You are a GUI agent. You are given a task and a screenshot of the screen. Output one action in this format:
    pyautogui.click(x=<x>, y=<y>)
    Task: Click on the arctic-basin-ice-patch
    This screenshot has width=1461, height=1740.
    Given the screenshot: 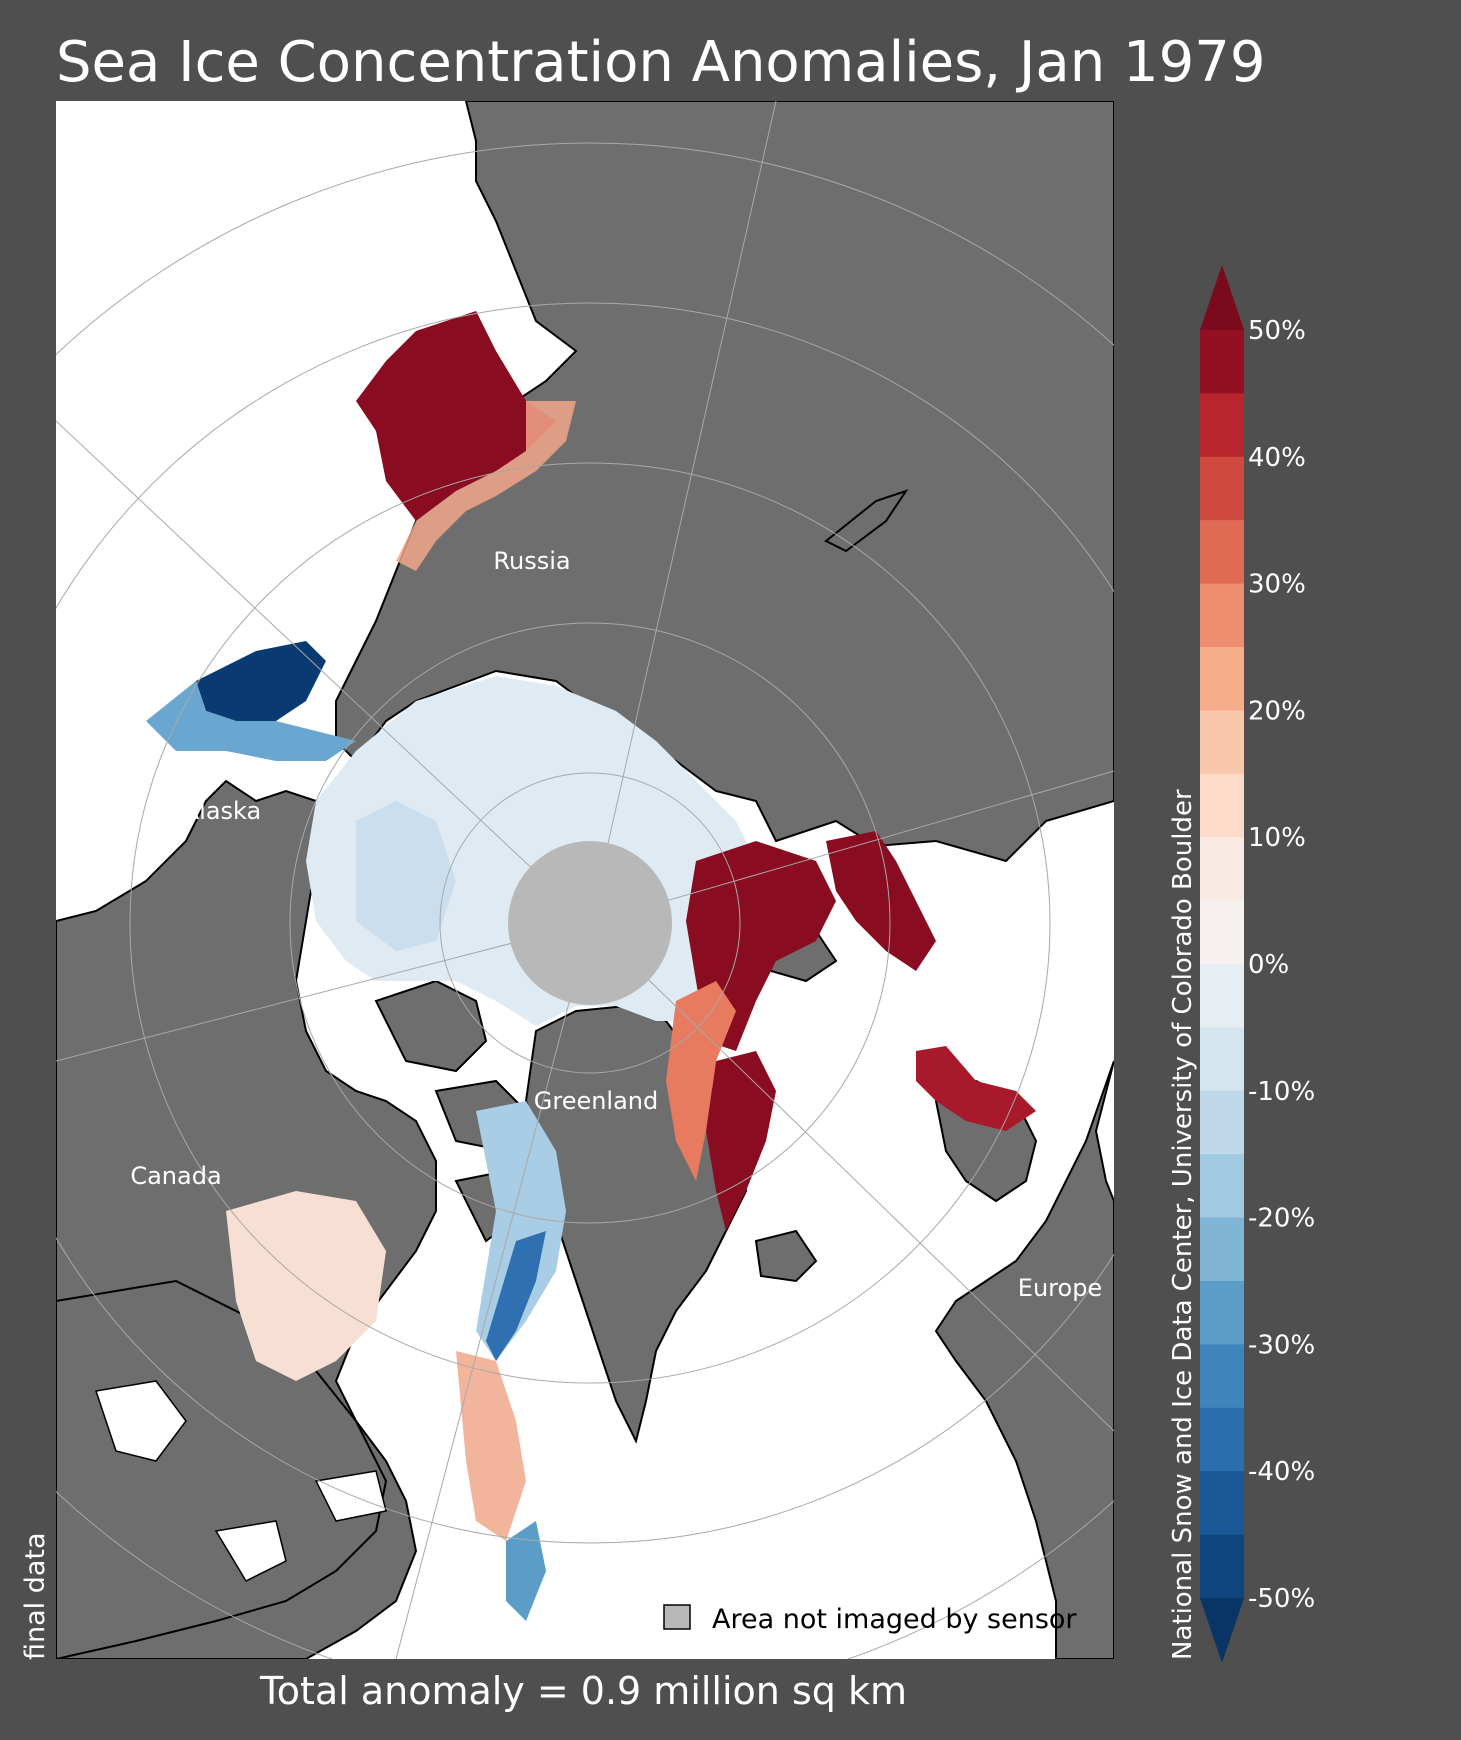 What is the action you would take?
    pyautogui.click(x=406, y=876)
    